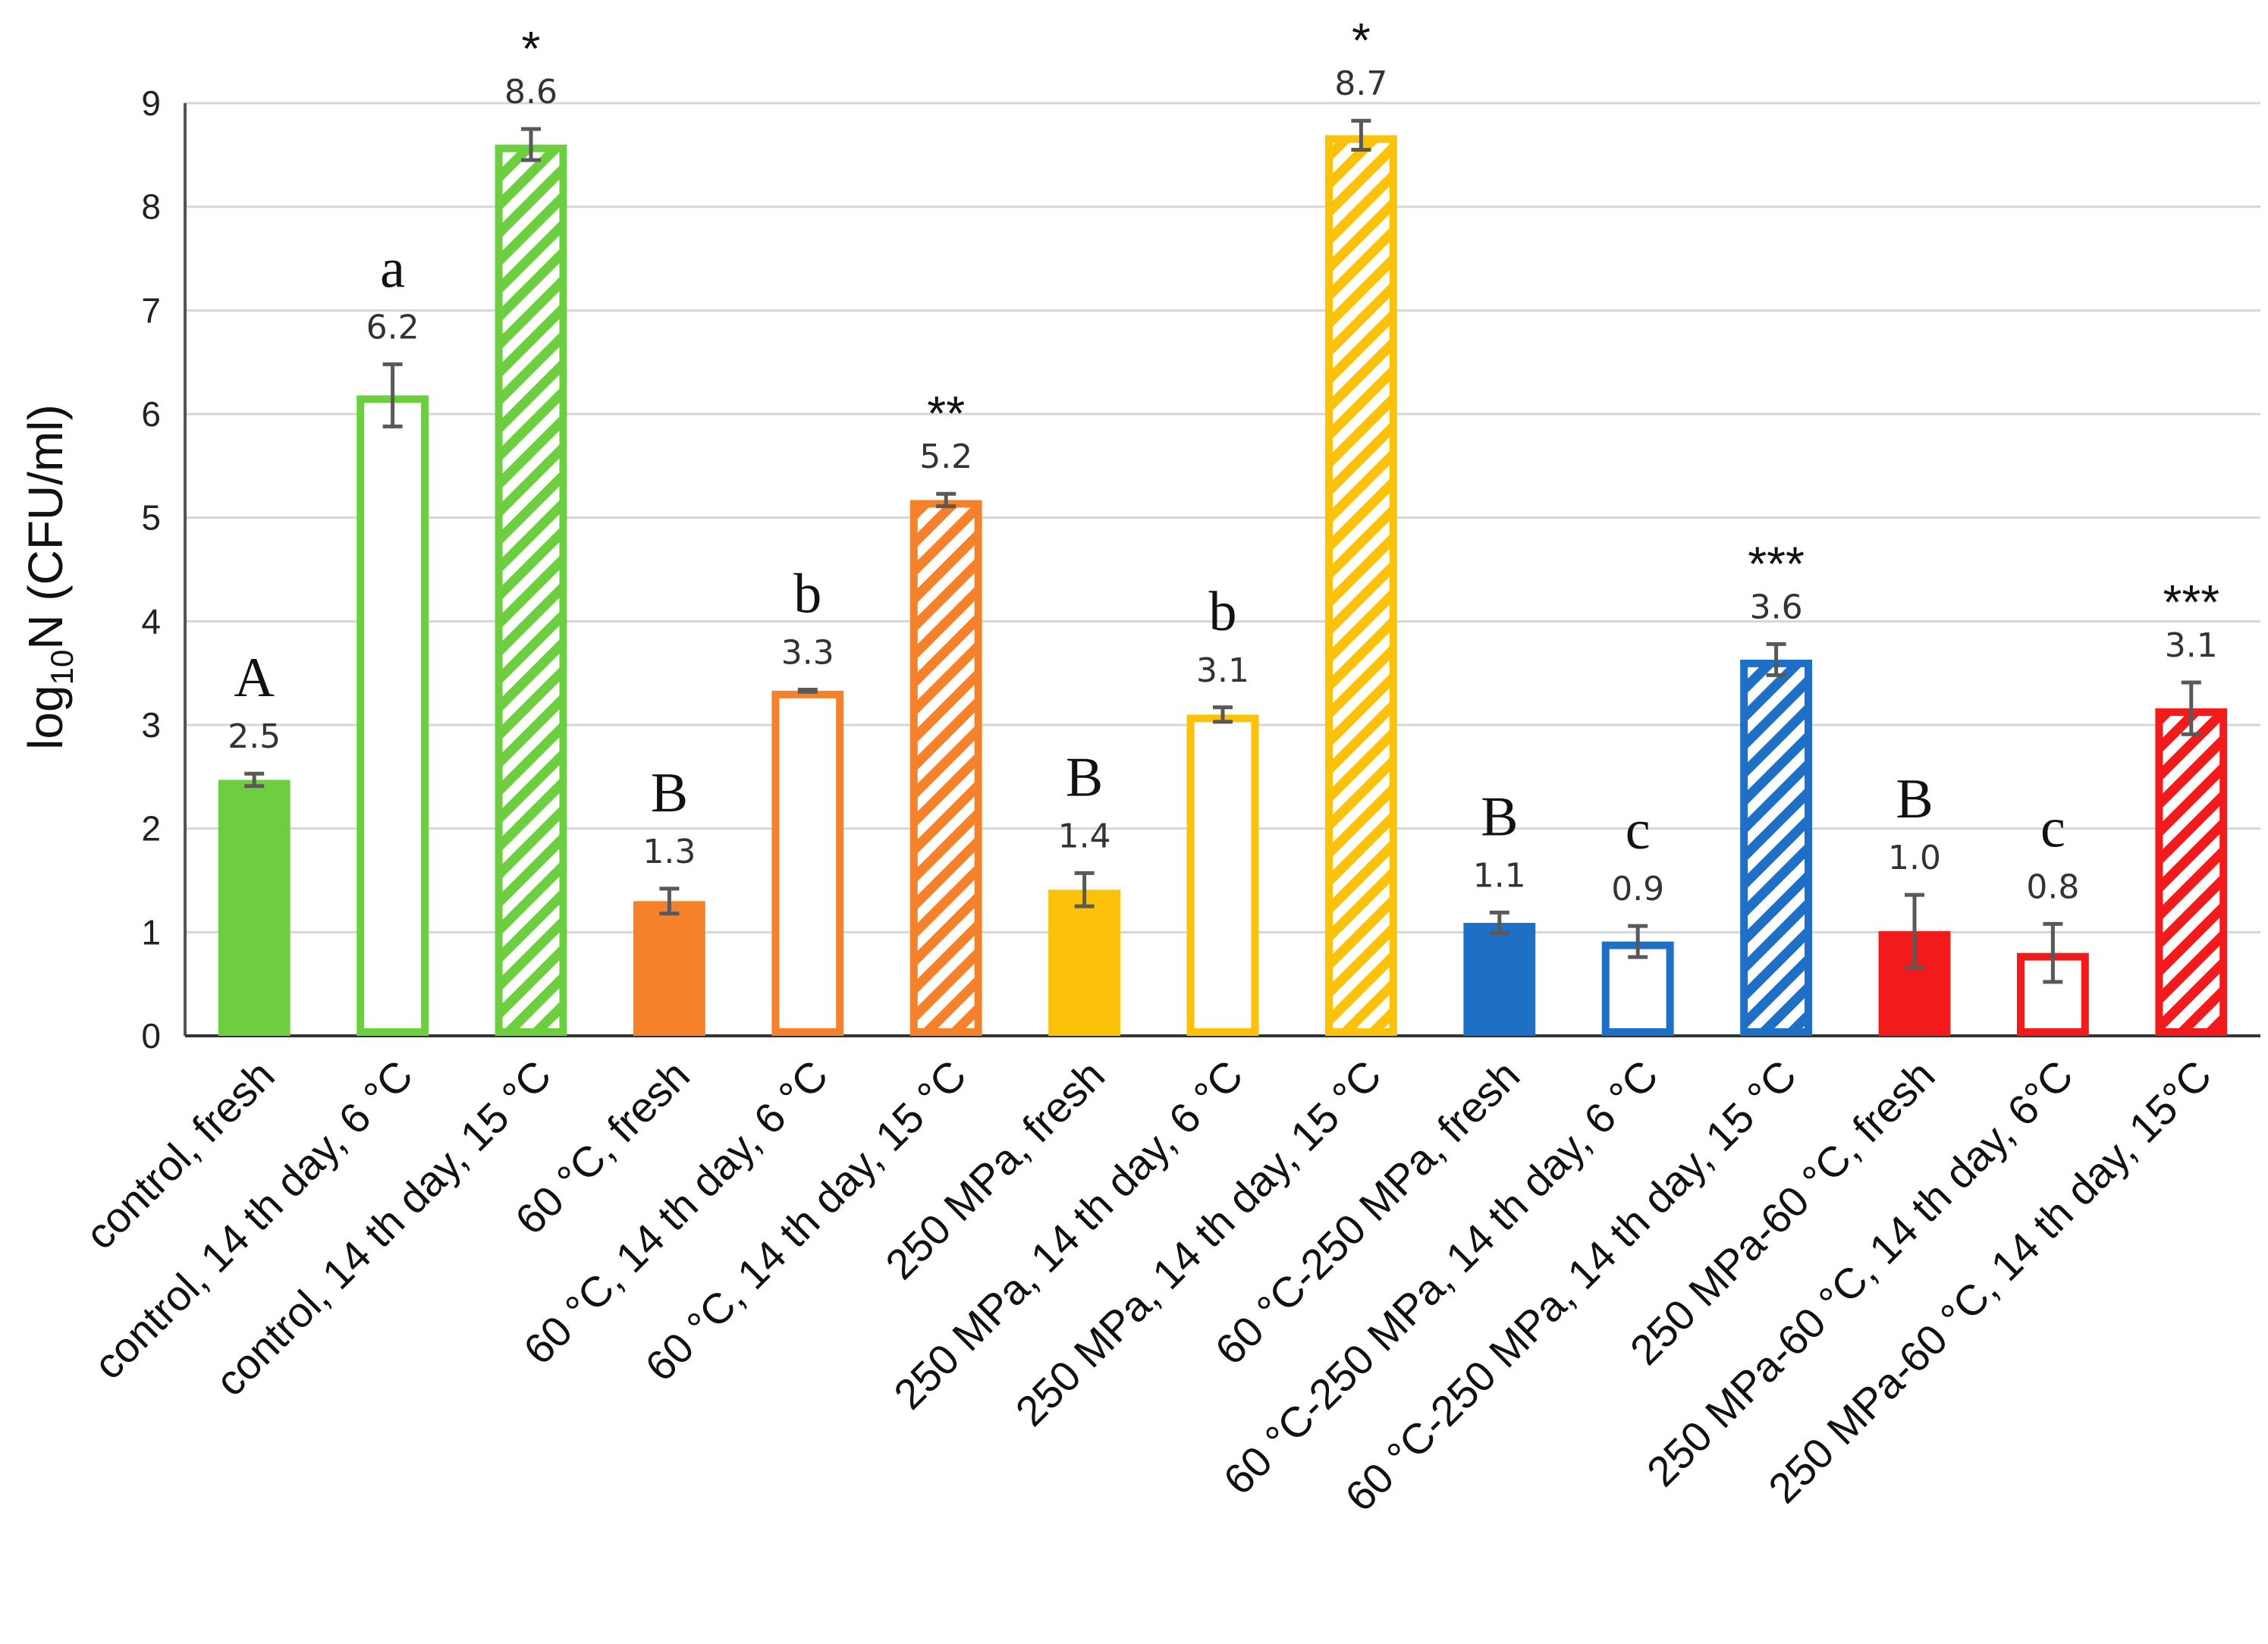 The width and height of the screenshot is (2268, 1644). What do you see at coordinates (151, 621) in the screenshot?
I see `y-tick-label: 4` at bounding box center [151, 621].